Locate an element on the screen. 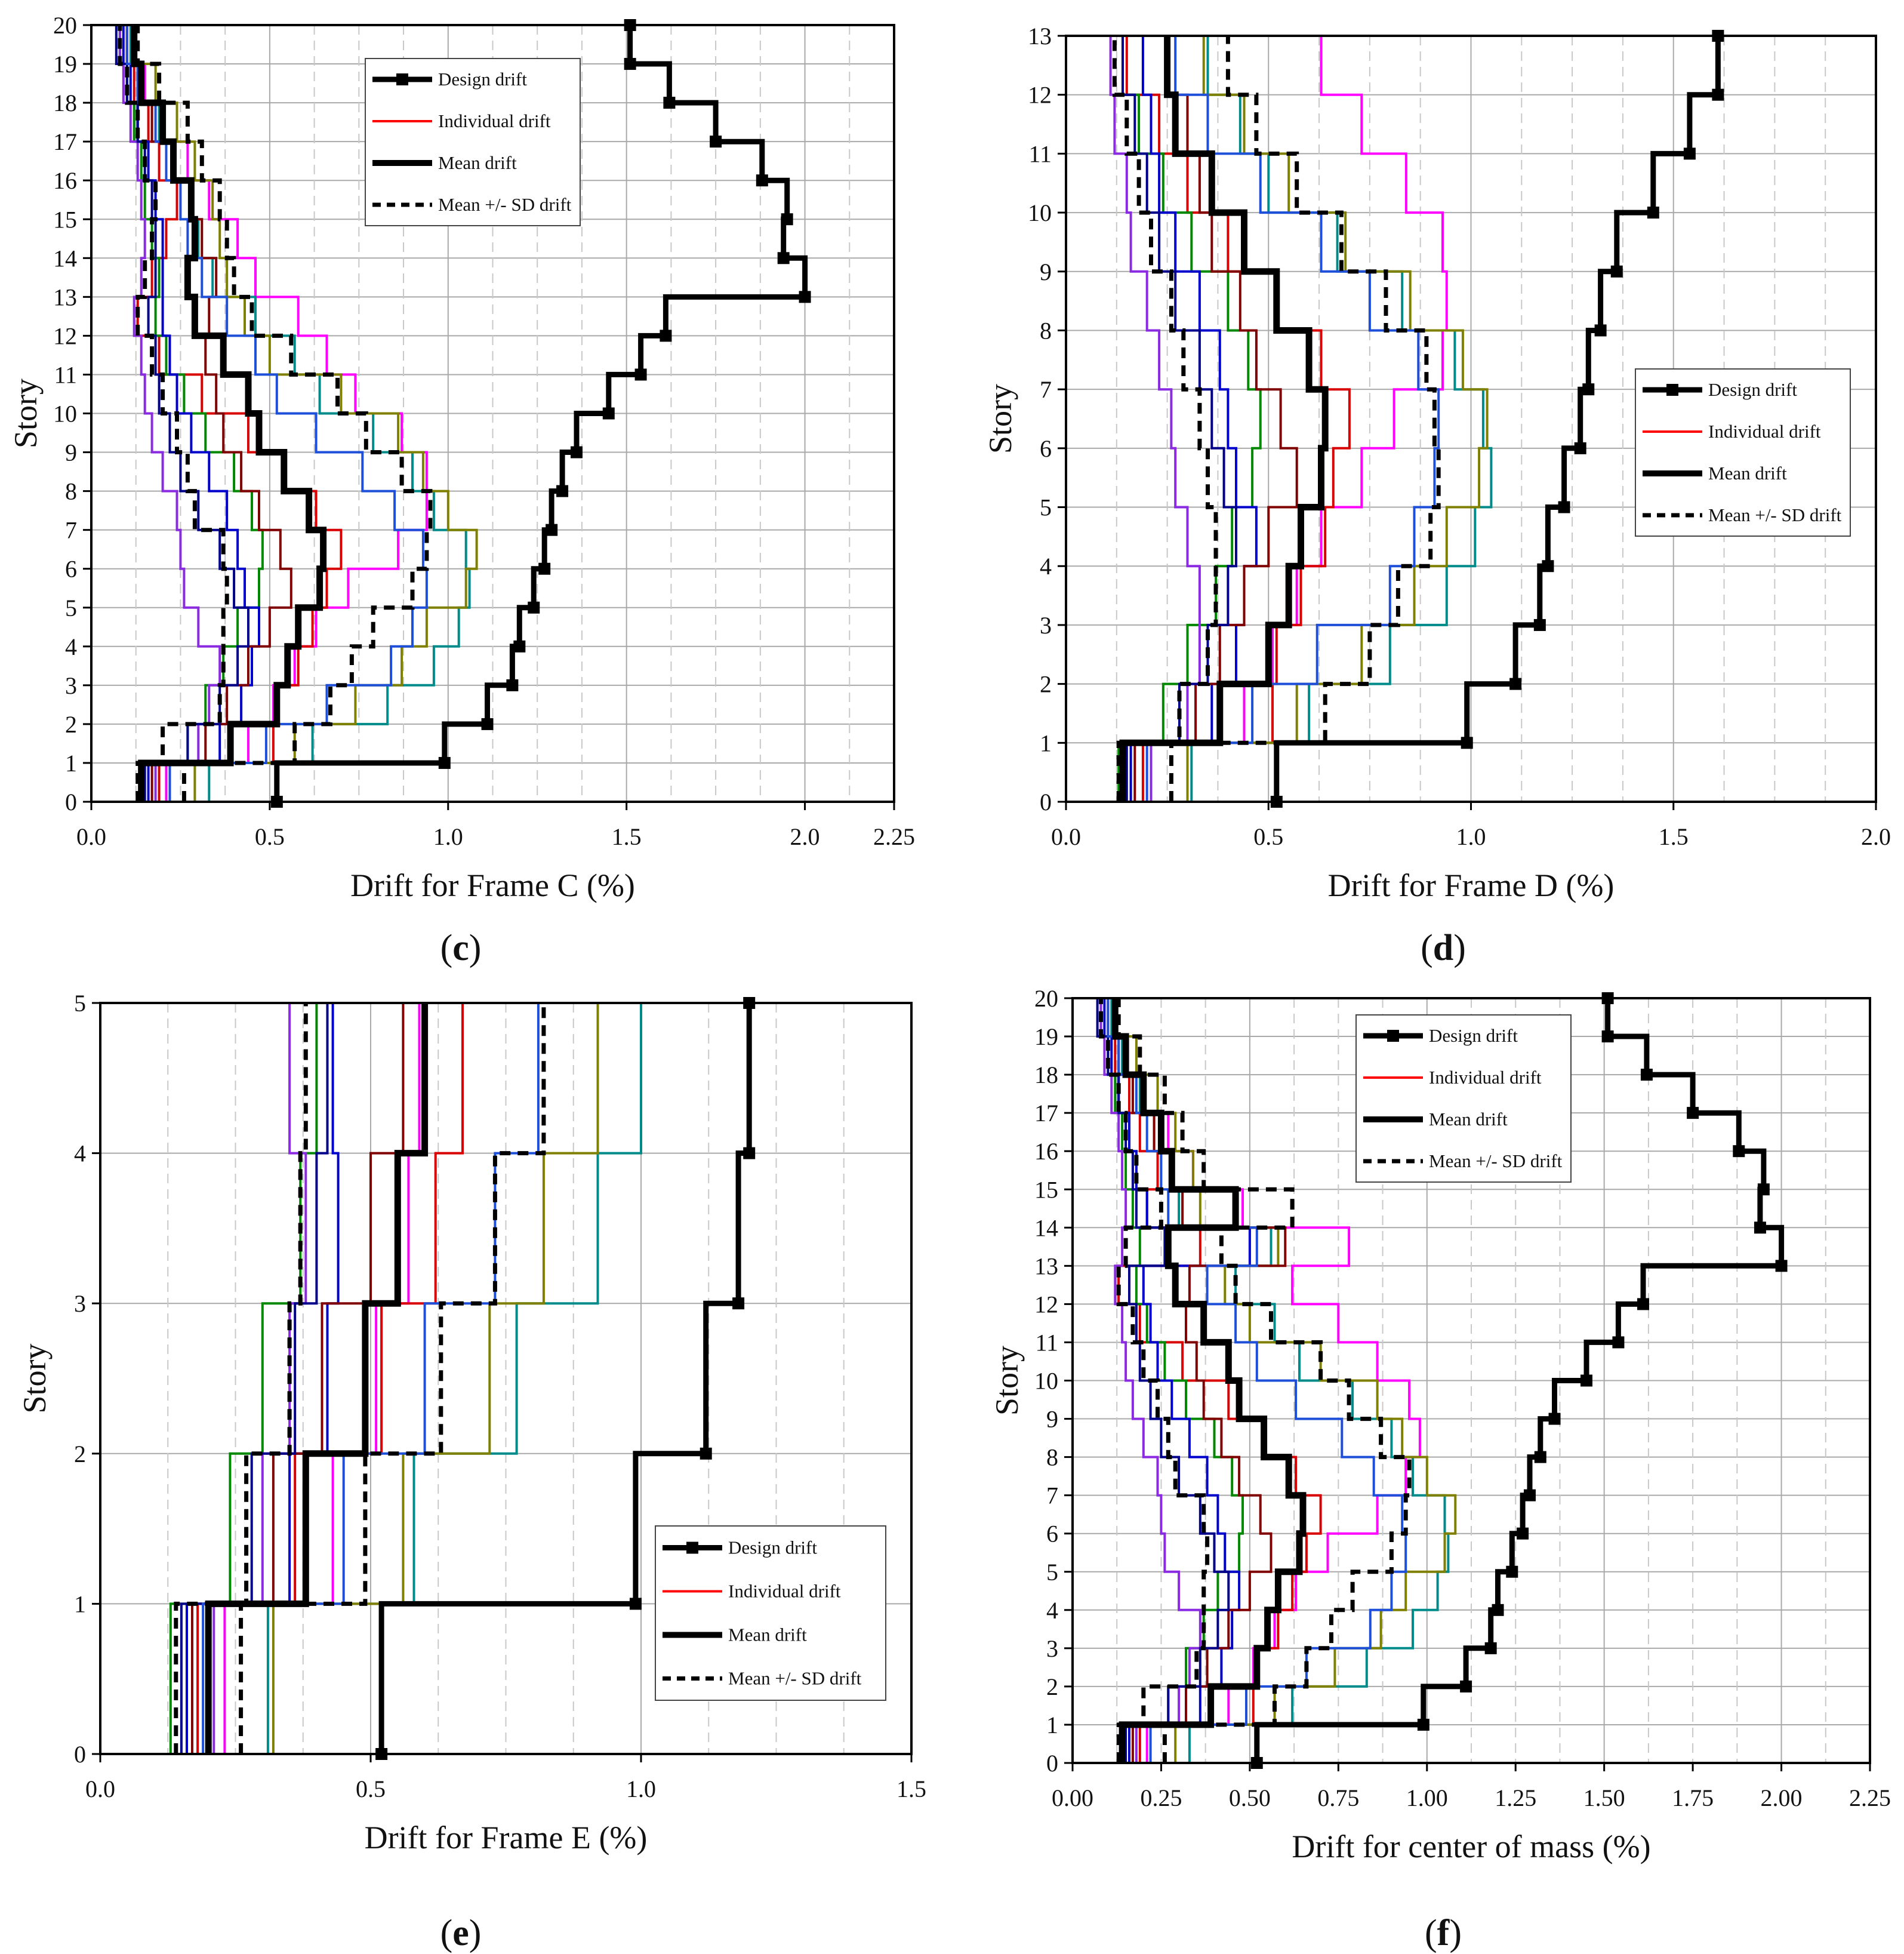  x-tick-label: 1.75 is located at coordinates (1693, 1797).